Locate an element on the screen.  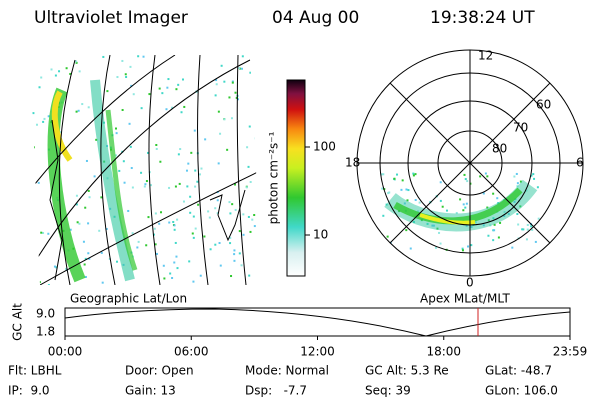
date: 04 Aug 00 is located at coordinates (315, 18).